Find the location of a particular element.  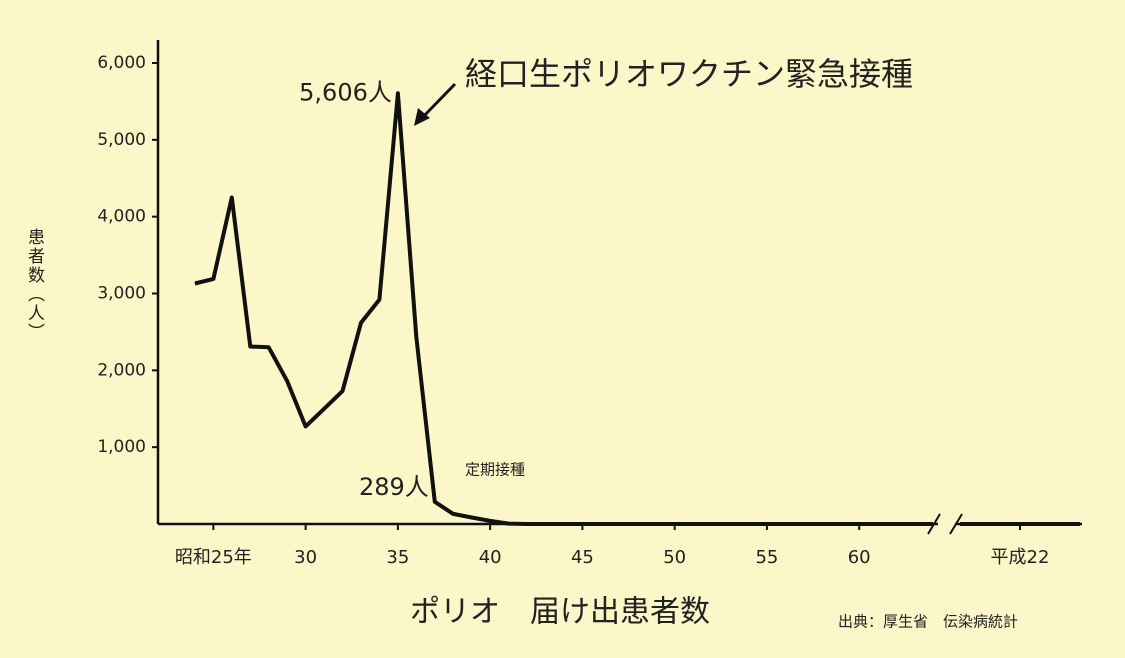

data-label: 5,606人 is located at coordinates (345, 92).